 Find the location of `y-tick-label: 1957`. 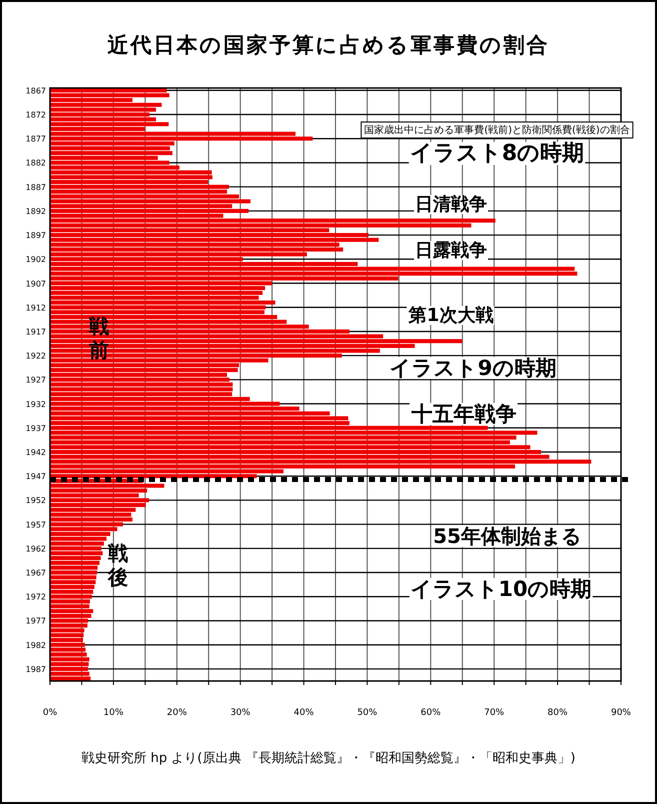

y-tick-label: 1957 is located at coordinates (36, 525).